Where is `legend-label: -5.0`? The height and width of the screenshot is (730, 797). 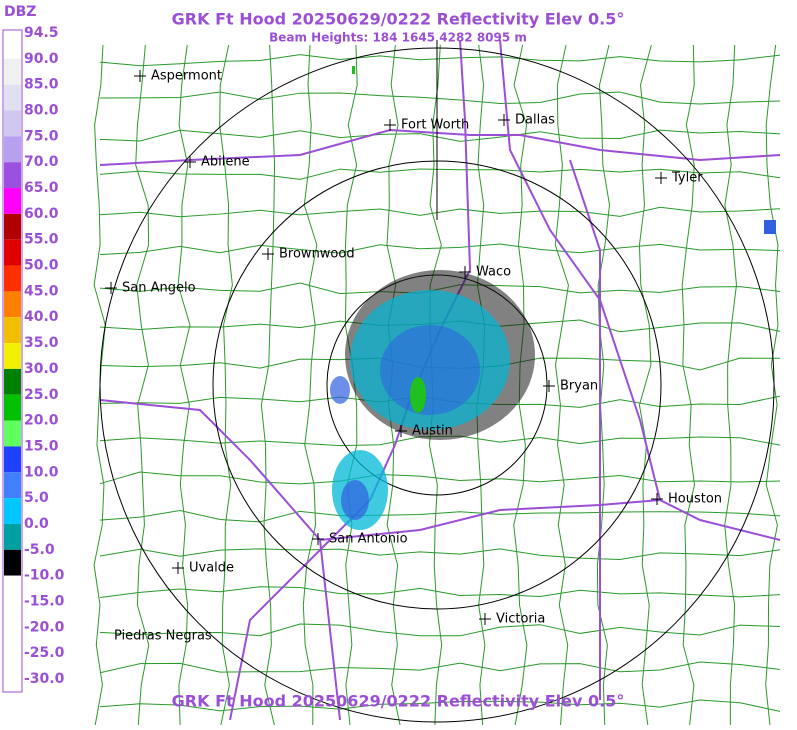
legend-label: -5.0 is located at coordinates (39, 550).